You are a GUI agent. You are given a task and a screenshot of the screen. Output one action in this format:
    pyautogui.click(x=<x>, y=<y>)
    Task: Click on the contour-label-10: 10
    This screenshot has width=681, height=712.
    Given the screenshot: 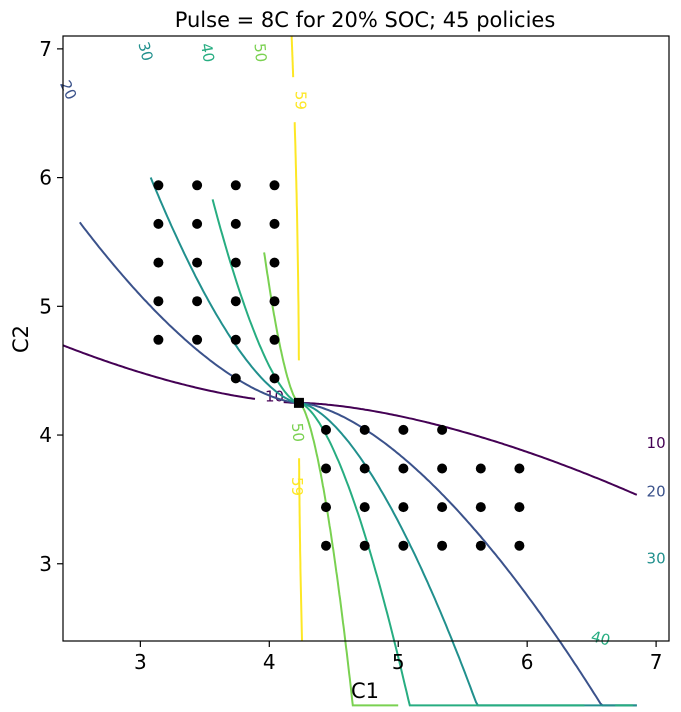 What is the action you would take?
    pyautogui.click(x=656, y=443)
    